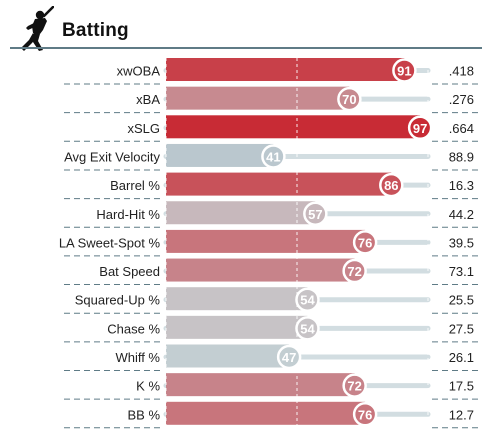 The width and height of the screenshot is (492, 432). Describe the element at coordinates (118, 300) in the screenshot. I see `metric-label: Squared-Up %` at that location.